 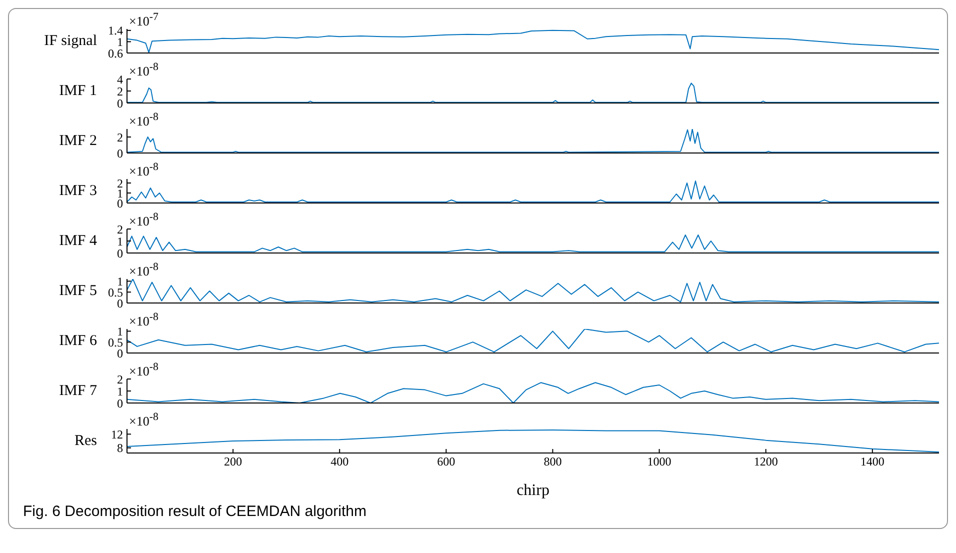 What do you see at coordinates (120, 79) in the screenshot?
I see `y-tick-label: 4` at bounding box center [120, 79].